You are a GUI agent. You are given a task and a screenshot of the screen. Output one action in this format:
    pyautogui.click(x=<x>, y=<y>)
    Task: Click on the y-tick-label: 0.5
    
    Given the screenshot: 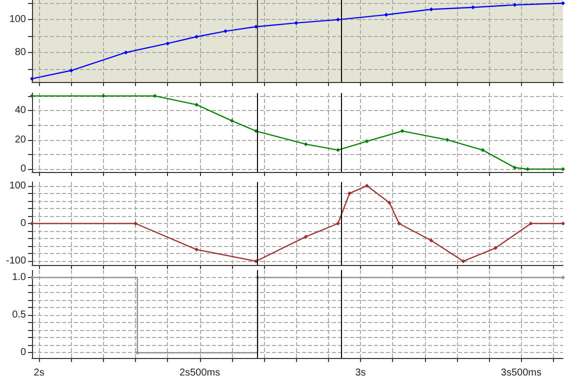 What is the action you would take?
    pyautogui.click(x=19, y=315)
    